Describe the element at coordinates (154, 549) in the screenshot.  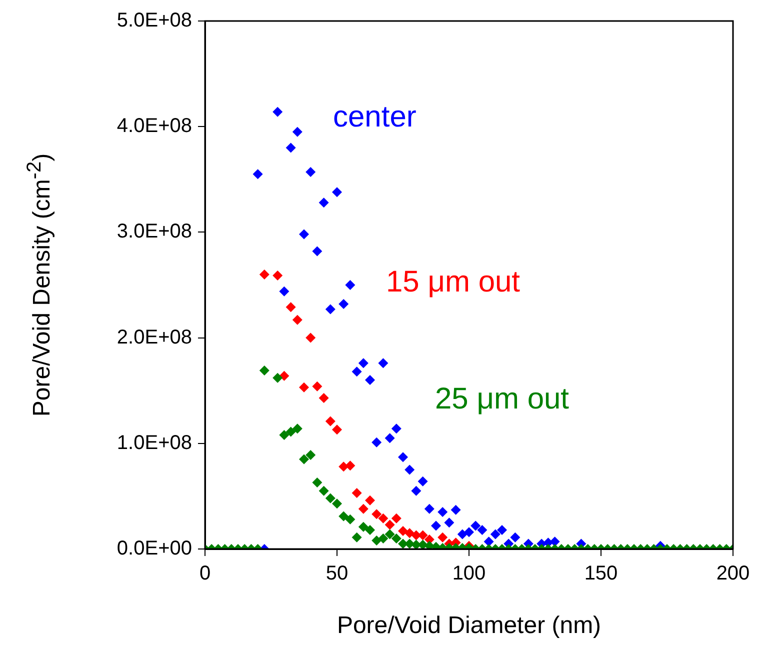
I see `y-tick-label: 0.0E+00` at that location.